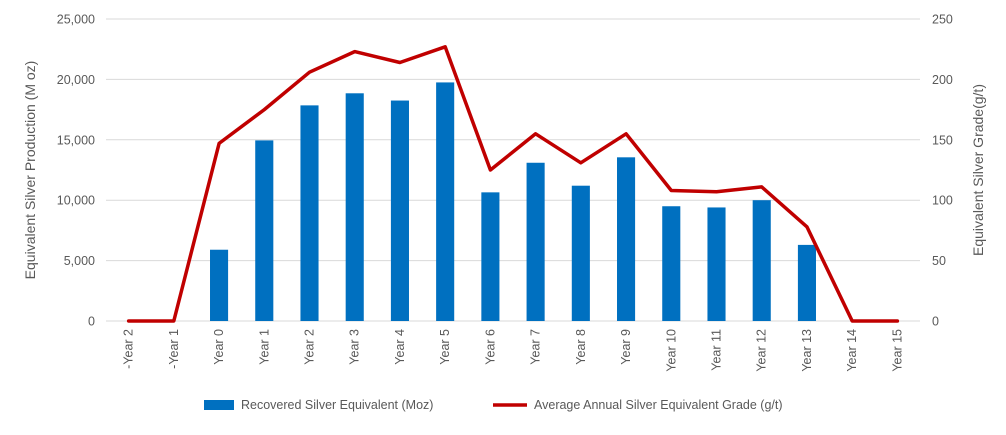 This screenshot has height=435, width=1006. What do you see at coordinates (219, 347) in the screenshot?
I see `x-tick-label: Year 0` at bounding box center [219, 347].